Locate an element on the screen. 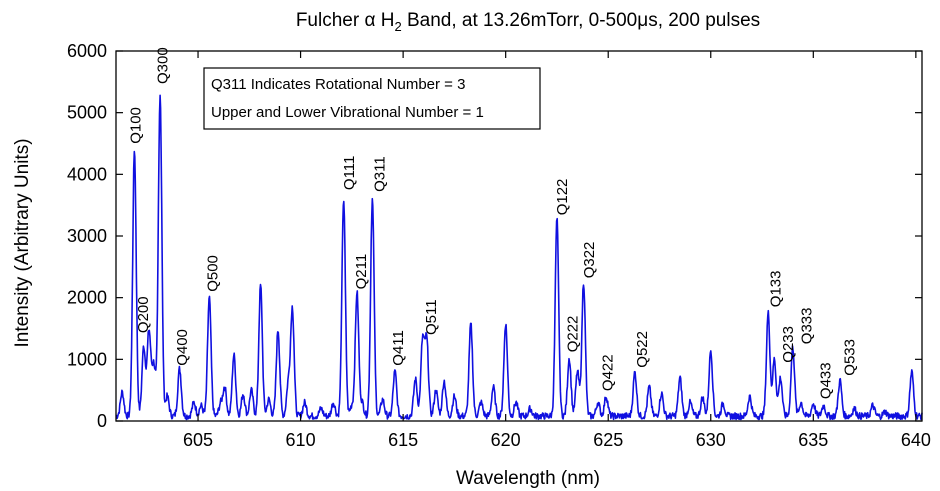 The width and height of the screenshot is (940, 491). peak-label: Q533 is located at coordinates (849, 357).